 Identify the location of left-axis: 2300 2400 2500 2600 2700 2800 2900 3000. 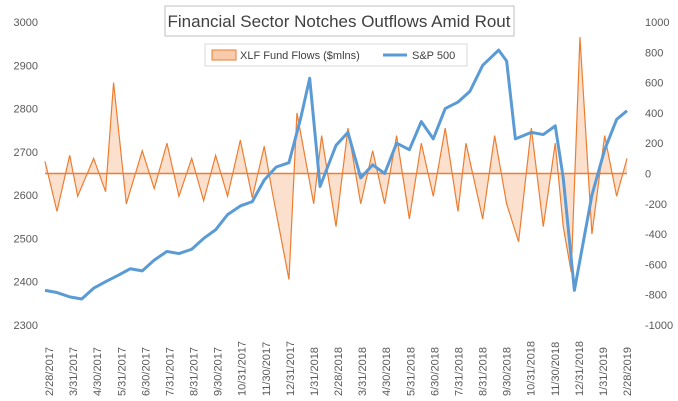
(26, 174).